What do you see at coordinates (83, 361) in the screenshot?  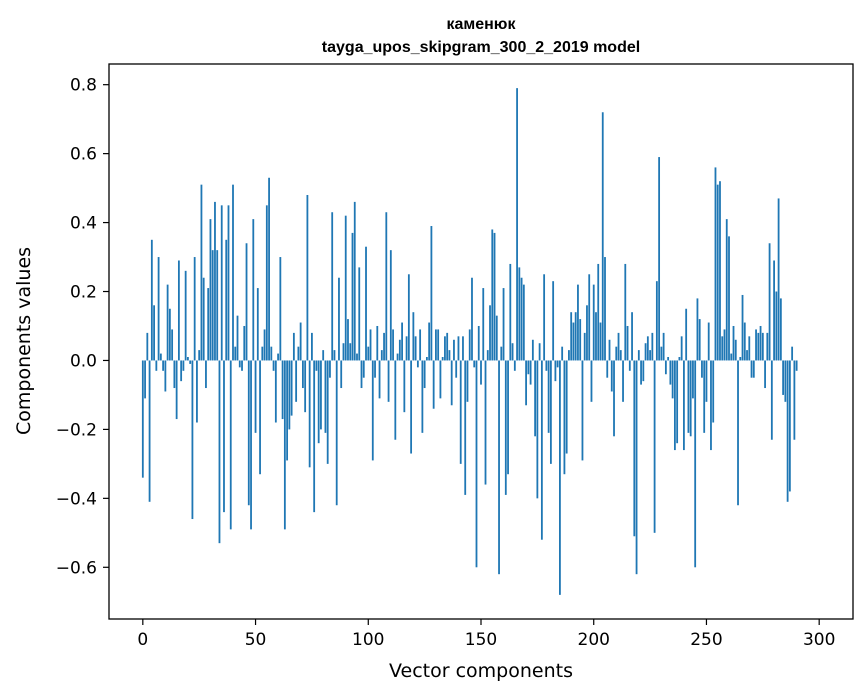 I see `y-tick-label: 0.0` at bounding box center [83, 361].